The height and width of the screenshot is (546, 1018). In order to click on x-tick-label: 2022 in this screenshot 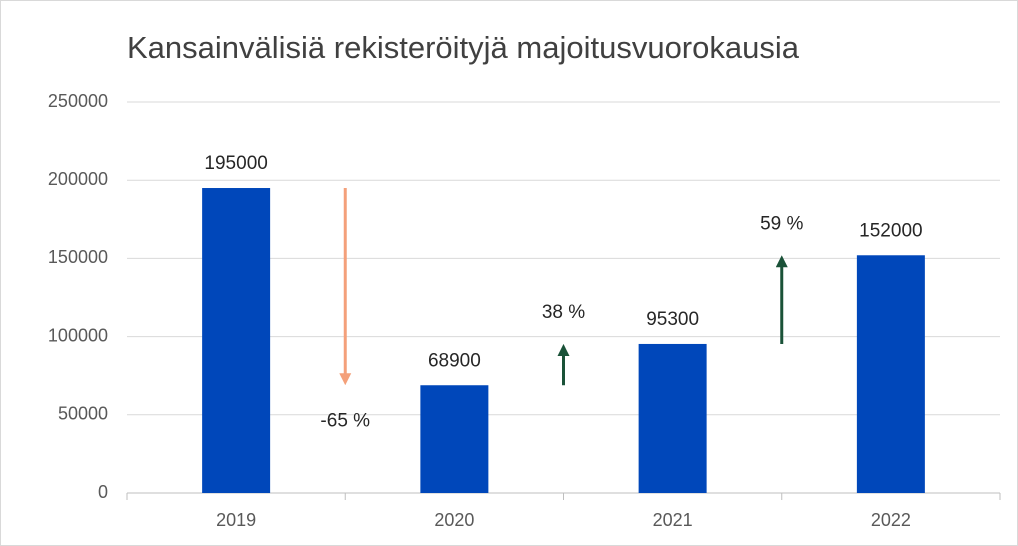, I will do `click(891, 520)`.